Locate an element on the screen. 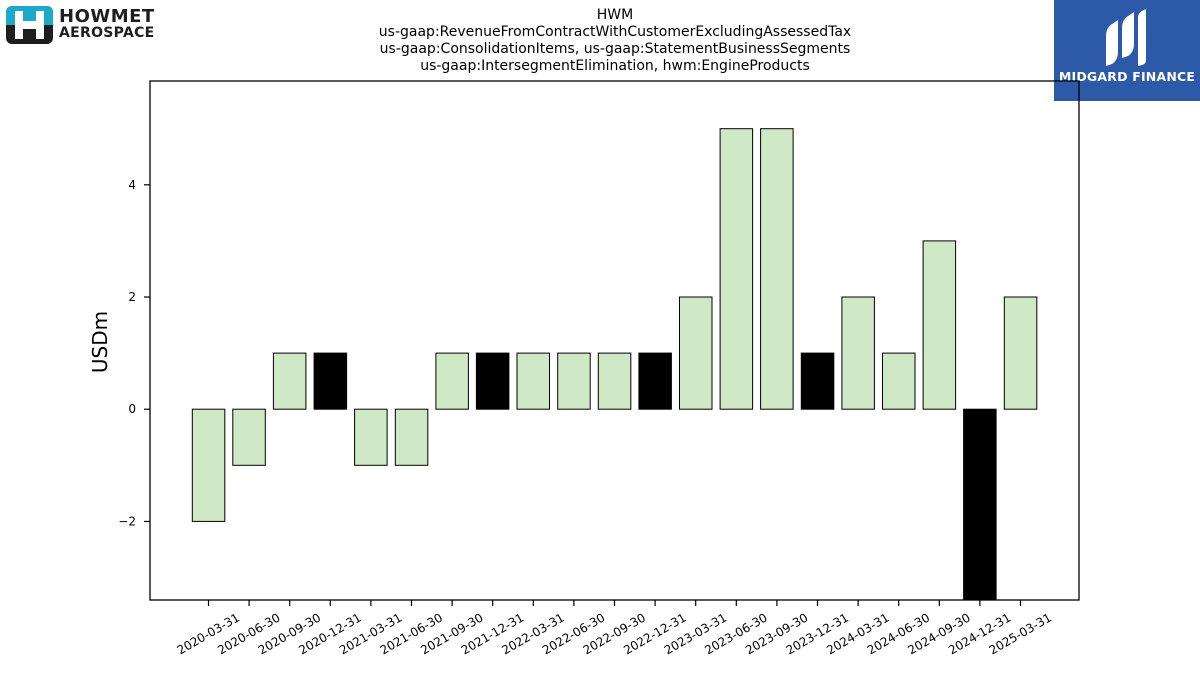  logo-line-2: AEROSPACE is located at coordinates (107, 33).